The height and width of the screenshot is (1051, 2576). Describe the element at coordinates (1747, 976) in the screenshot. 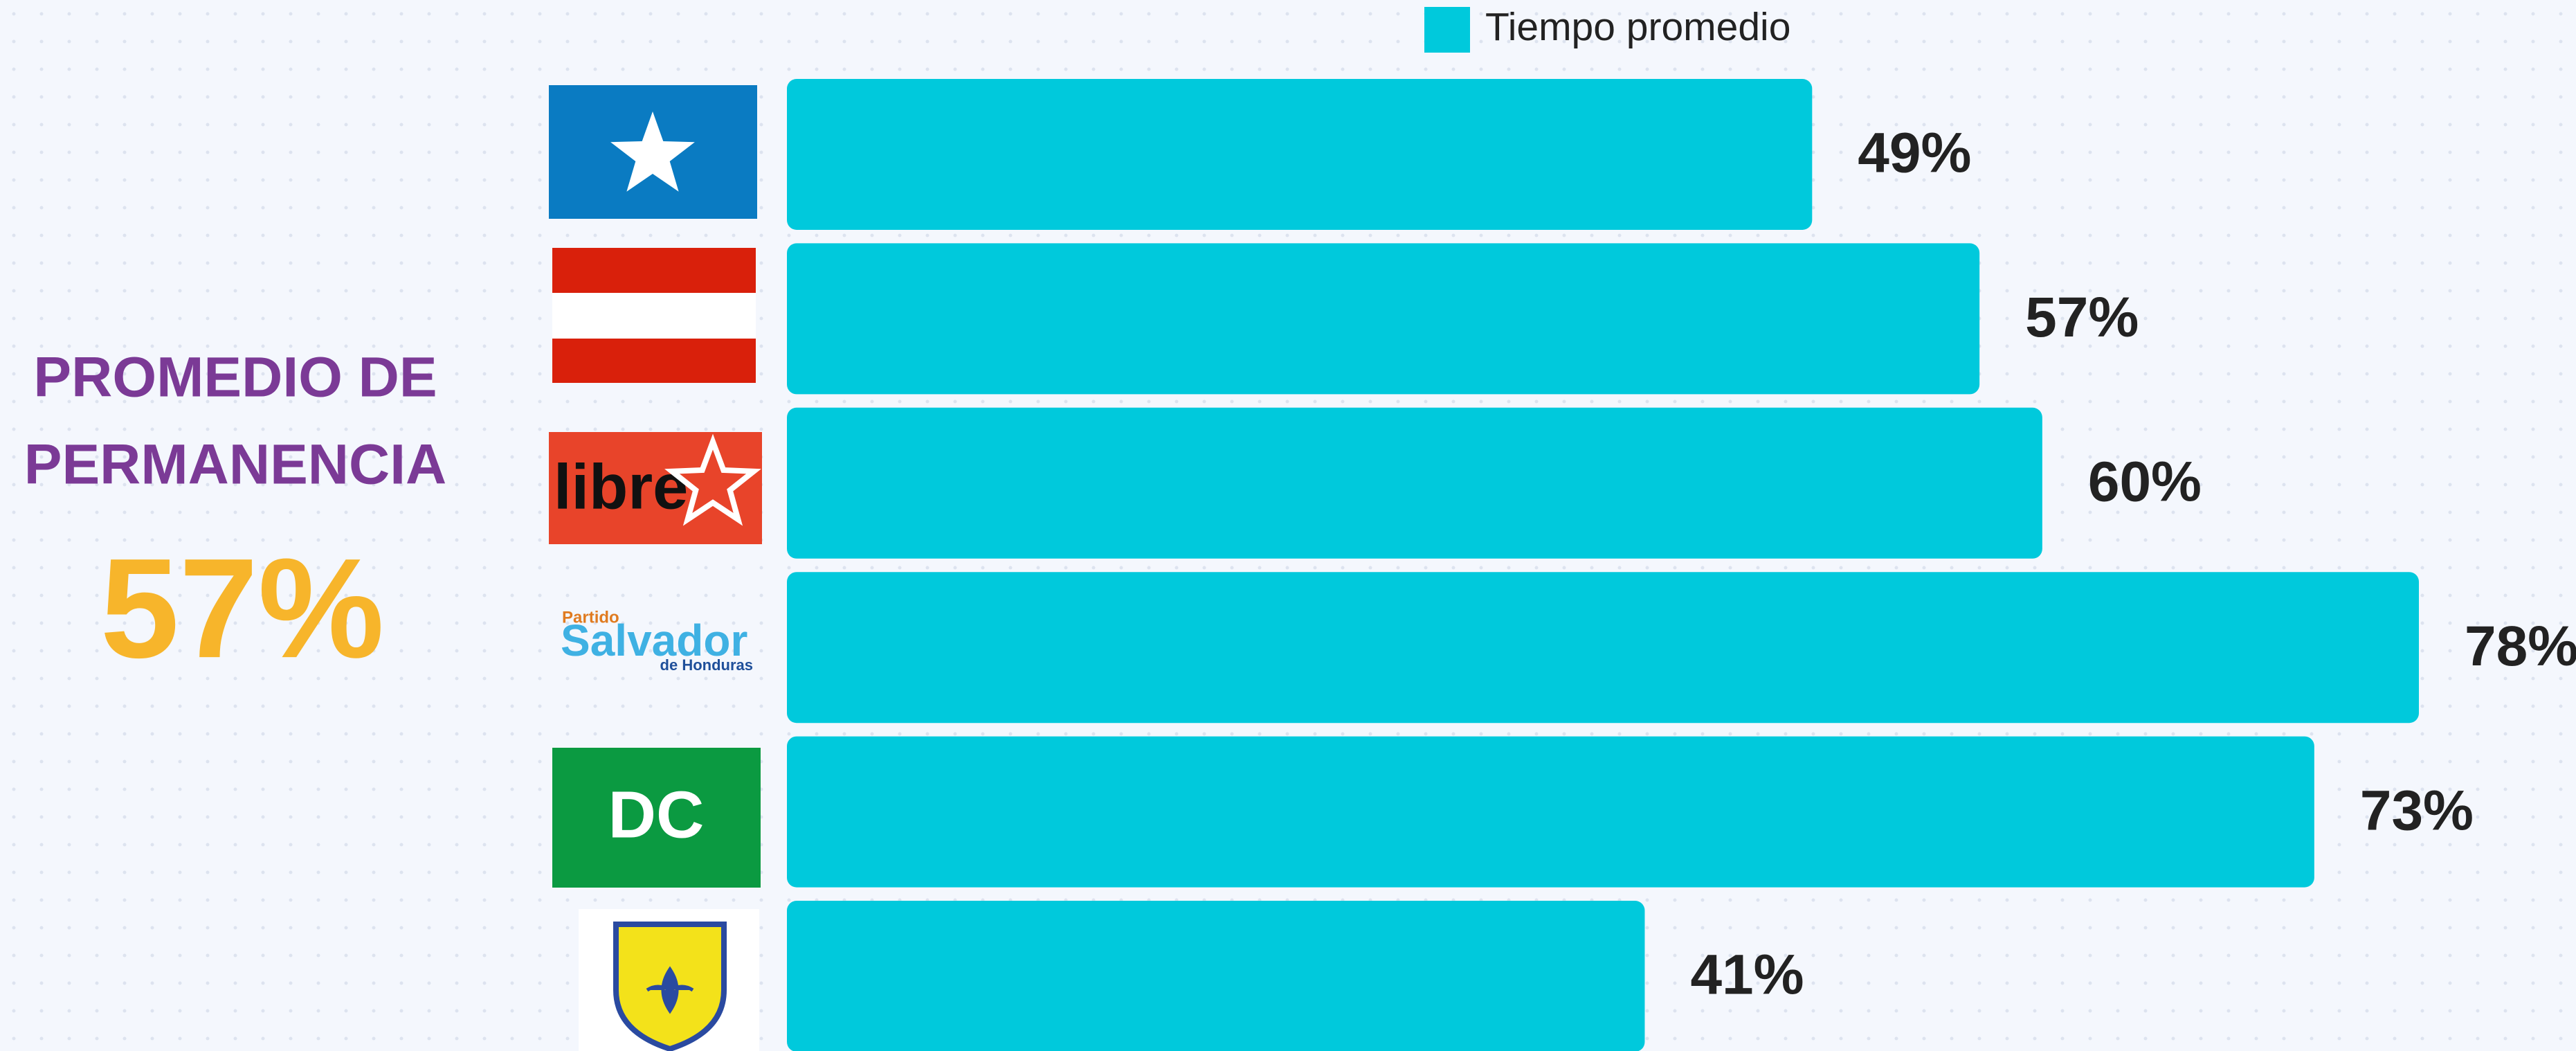

I see `value-label: 41%` at that location.